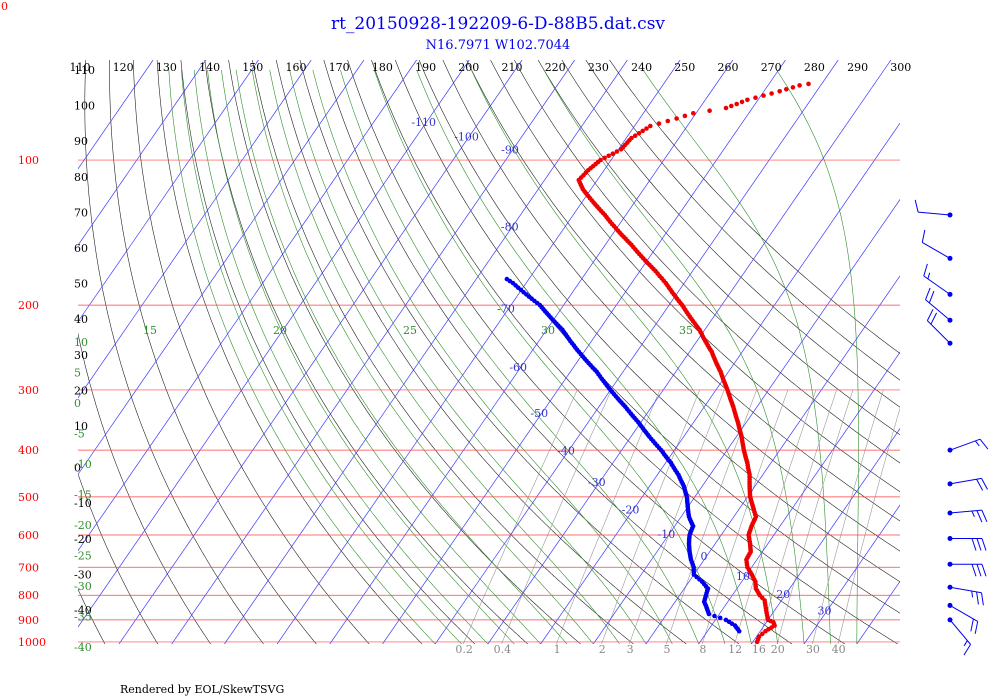 The width and height of the screenshot is (1000, 700). What do you see at coordinates (557, 649) in the screenshot?
I see `mixing-ratio-label: 1` at bounding box center [557, 649].